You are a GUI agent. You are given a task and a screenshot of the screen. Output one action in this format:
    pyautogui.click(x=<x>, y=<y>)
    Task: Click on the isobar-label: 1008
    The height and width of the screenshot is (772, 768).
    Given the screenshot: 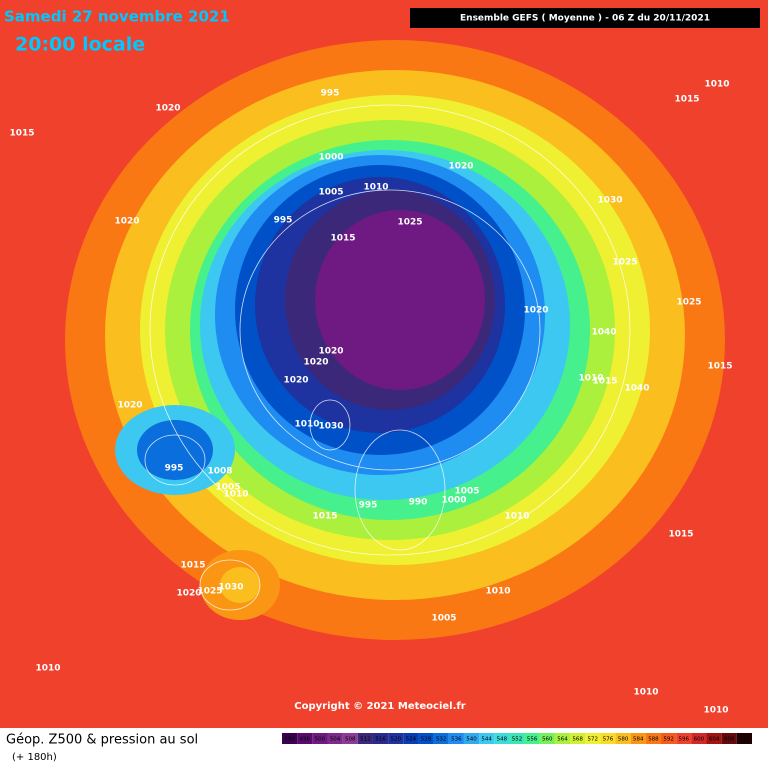 What is the action you would take?
    pyautogui.click(x=219, y=472)
    